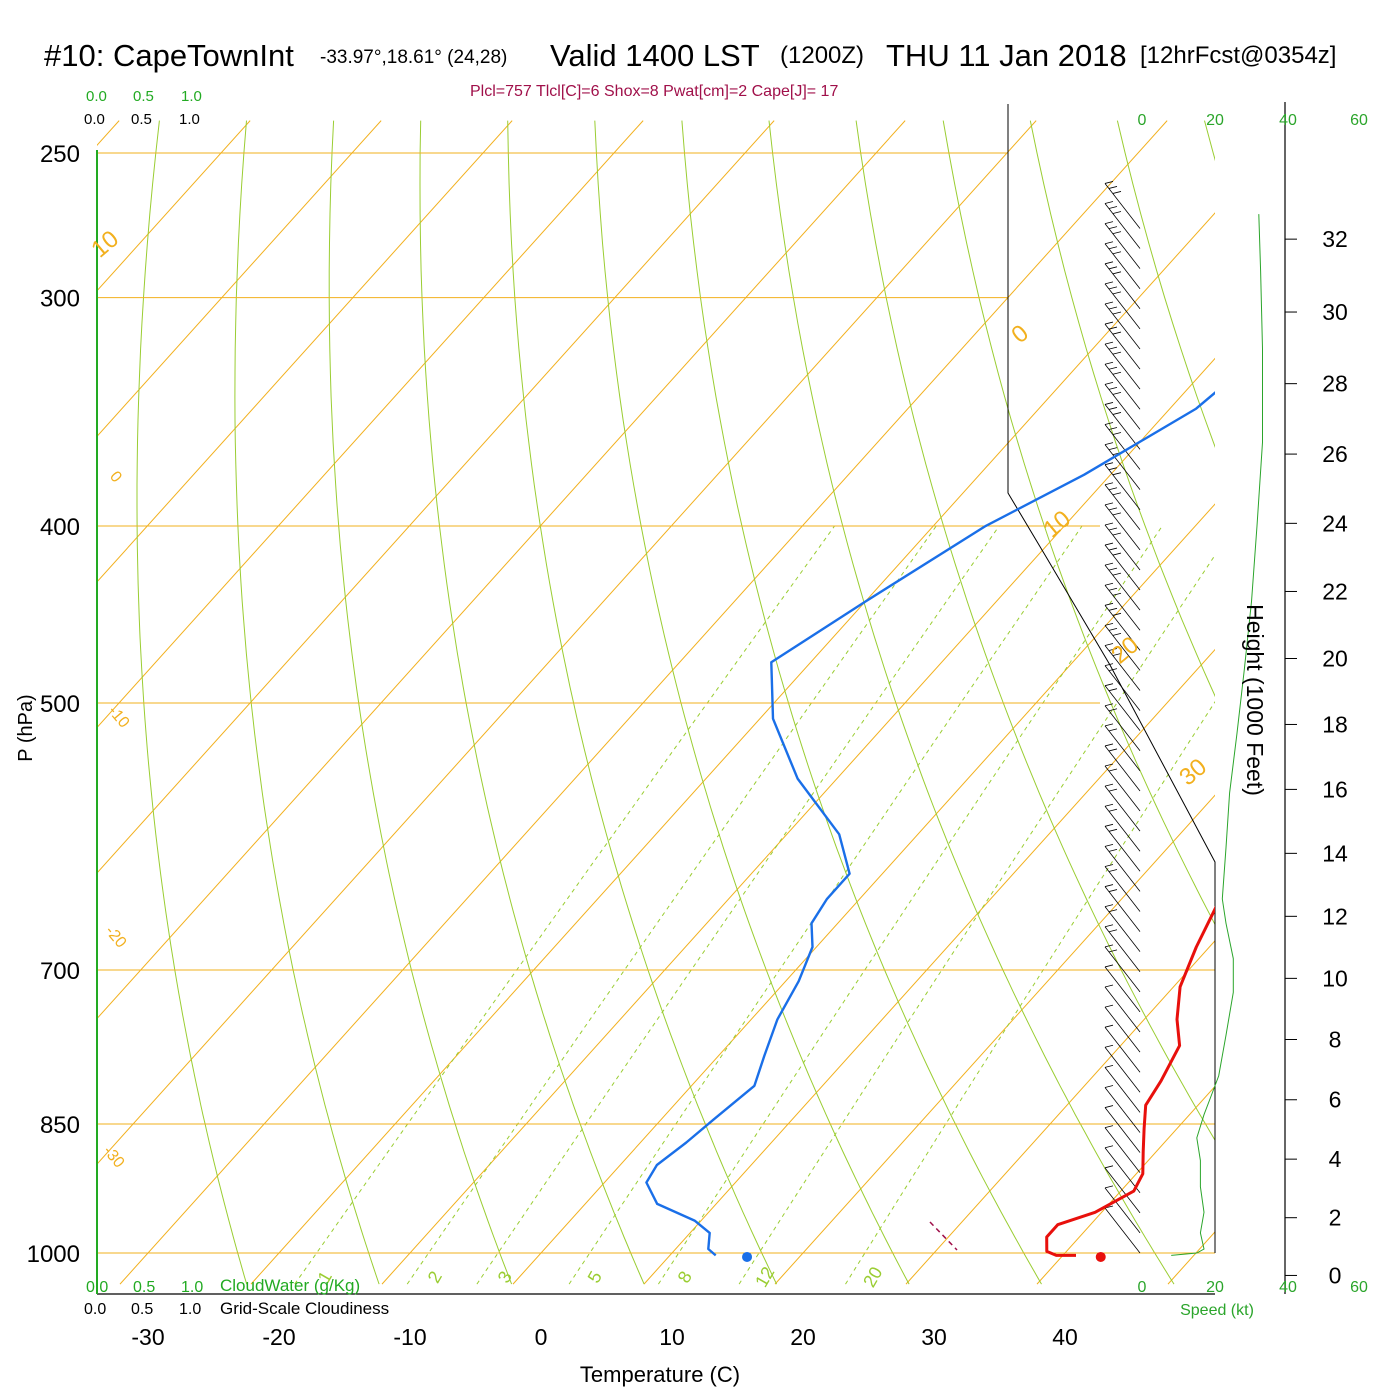 The width and height of the screenshot is (1400, 1400). I want to click on height-tick-label: 28, so click(1335, 384).